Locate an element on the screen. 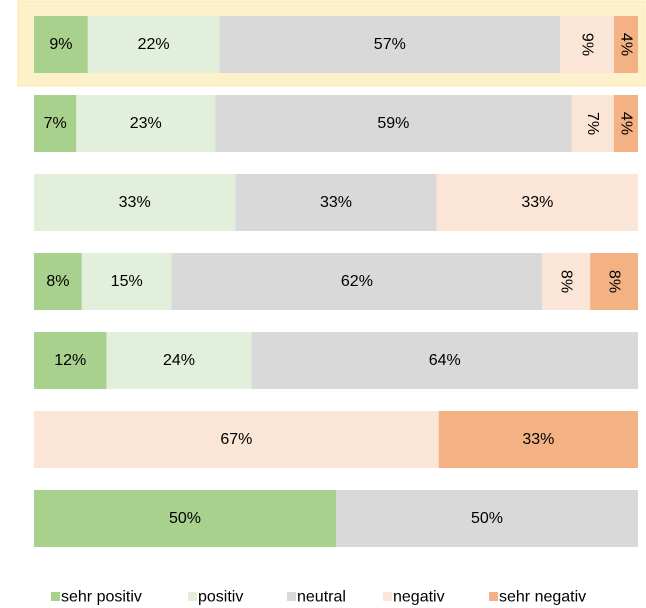 Image resolution: width=646 pixels, height=608 pixels. legend-label: positiv is located at coordinates (220, 597).